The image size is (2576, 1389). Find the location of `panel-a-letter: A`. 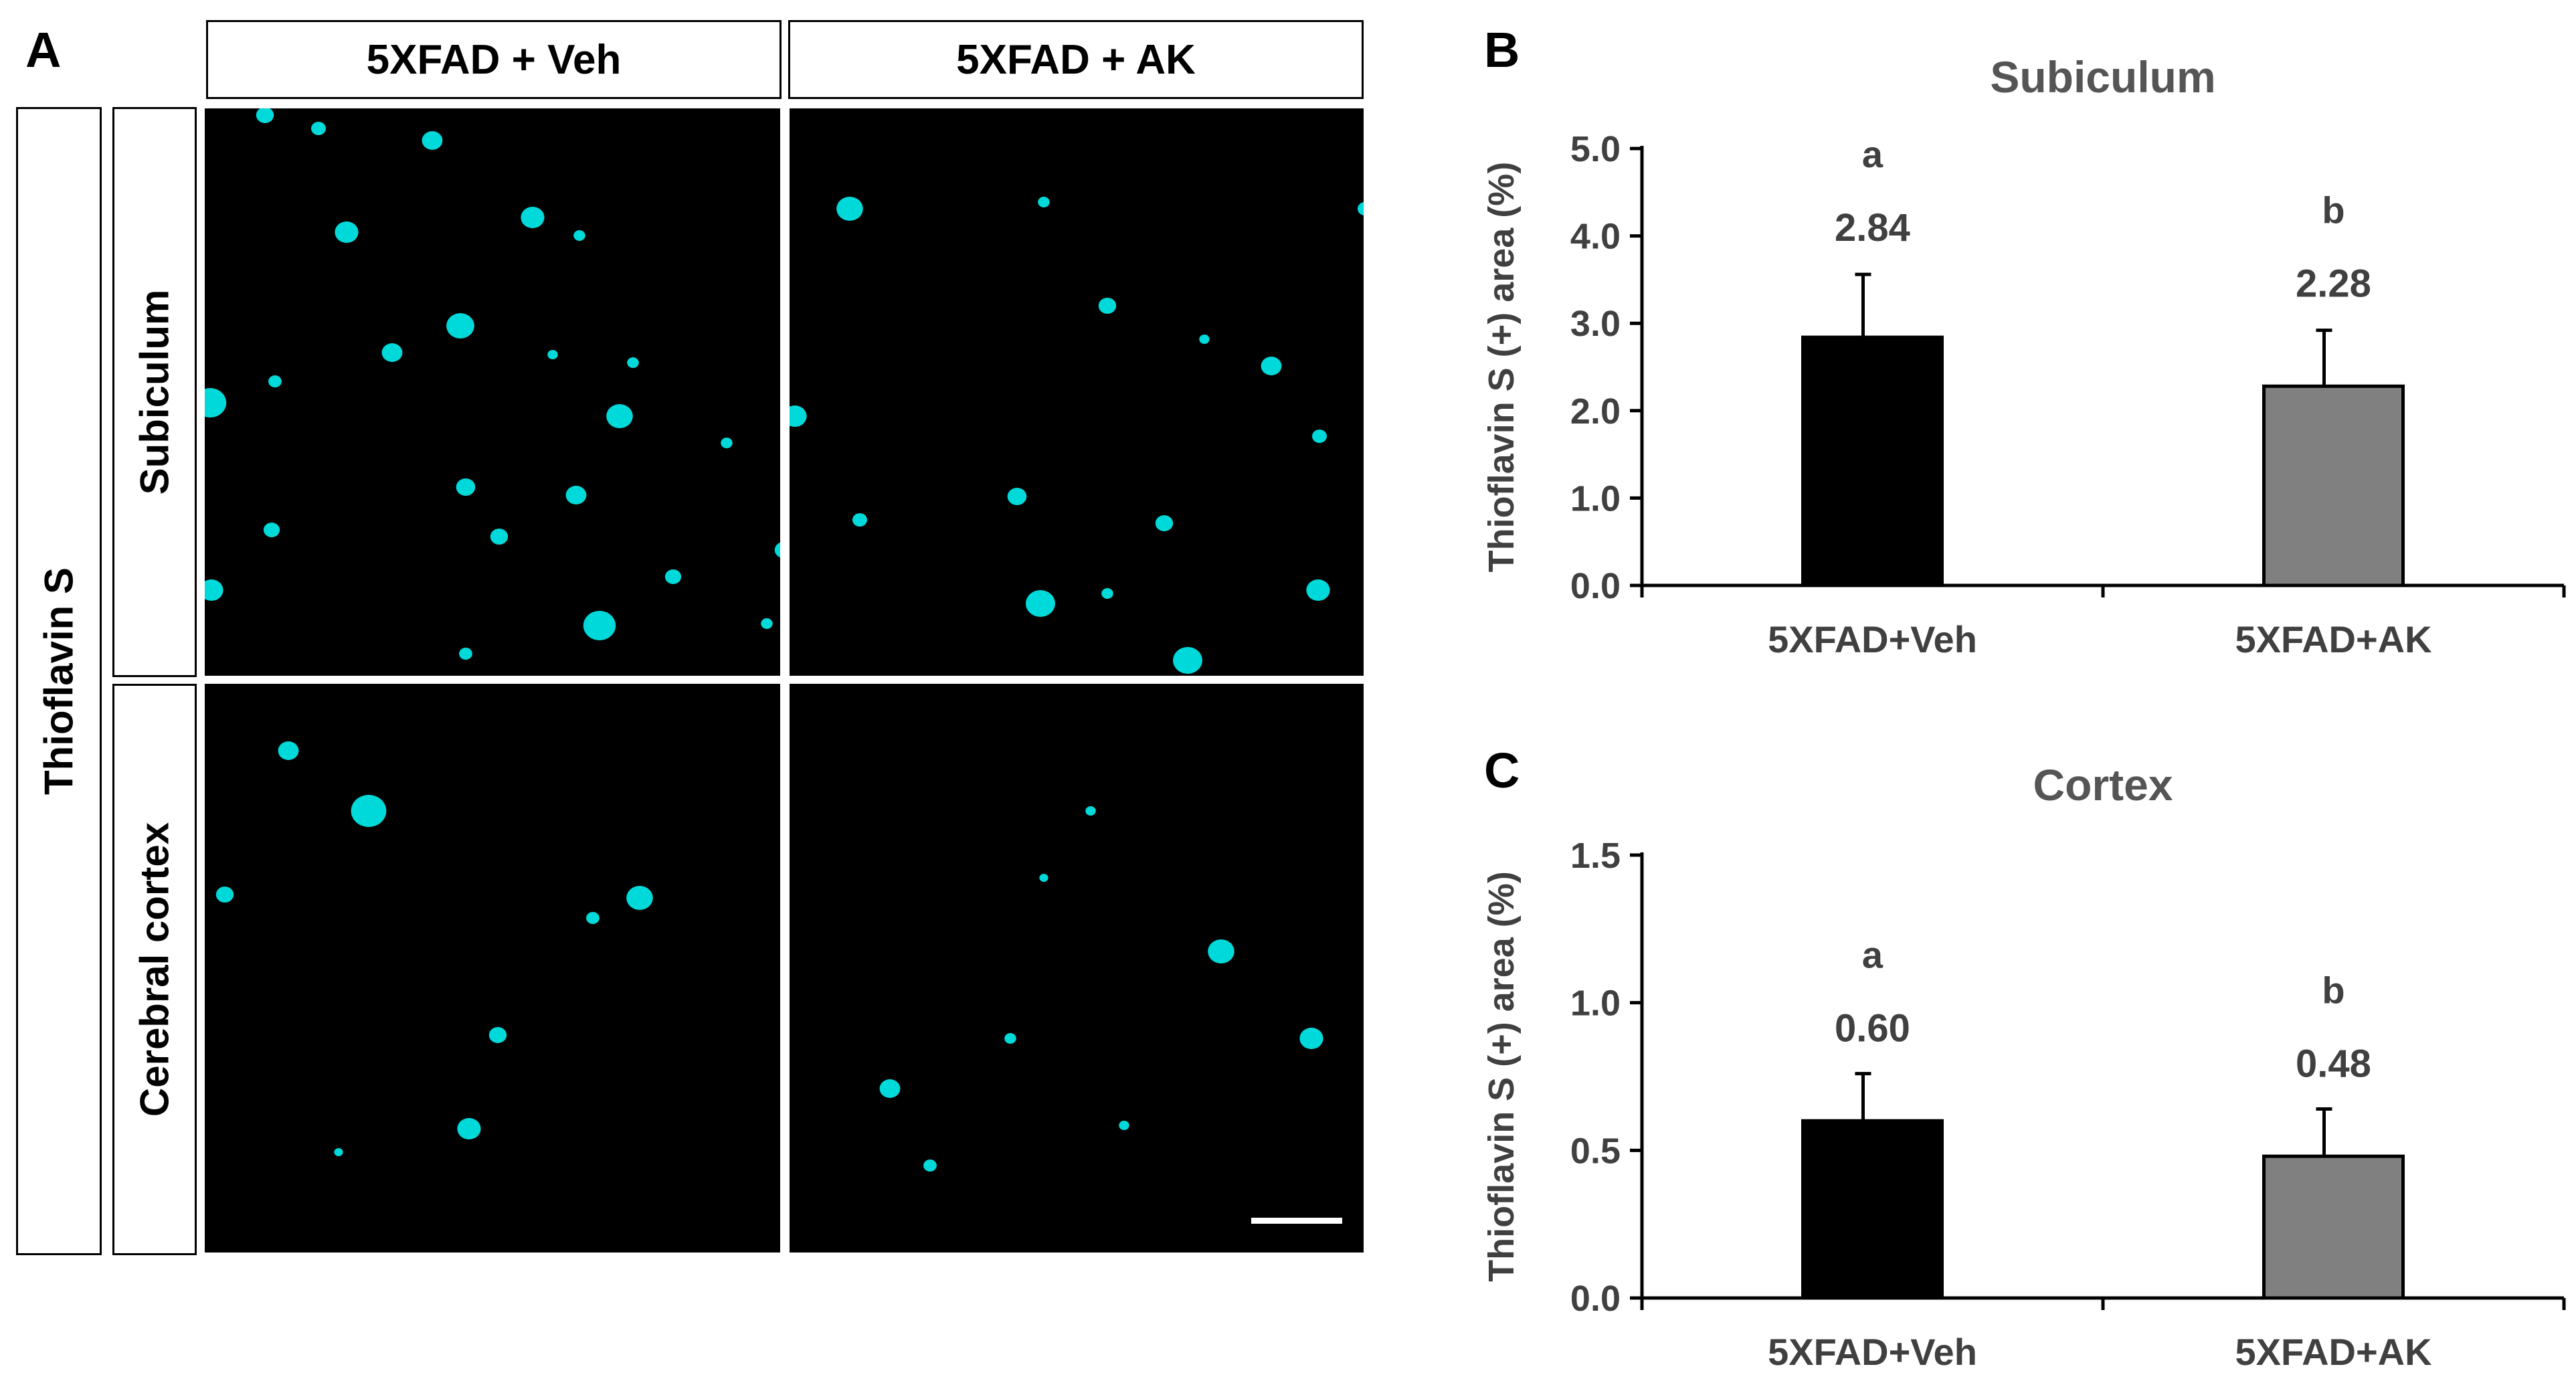

panel-a-letter: A is located at coordinates (44, 50).